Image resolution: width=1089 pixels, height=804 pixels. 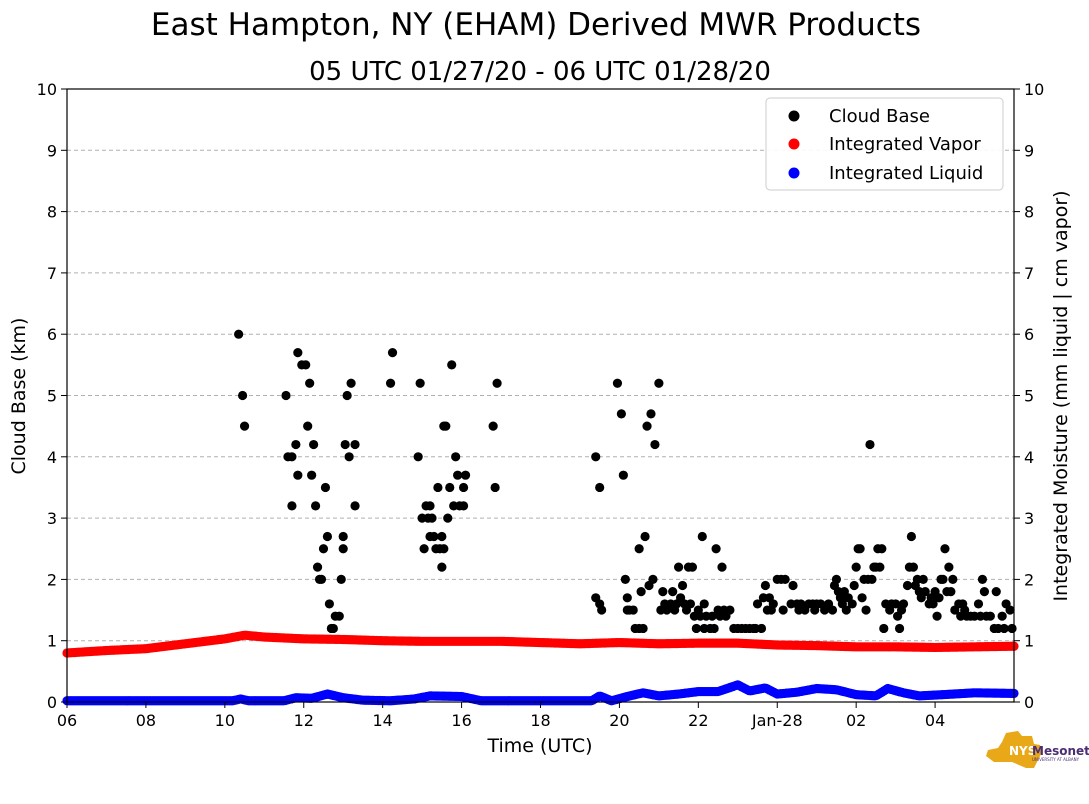 What do you see at coordinates (905, 144) in the screenshot?
I see `legend-label-integrated-vapor: Integrated Vapor` at bounding box center [905, 144].